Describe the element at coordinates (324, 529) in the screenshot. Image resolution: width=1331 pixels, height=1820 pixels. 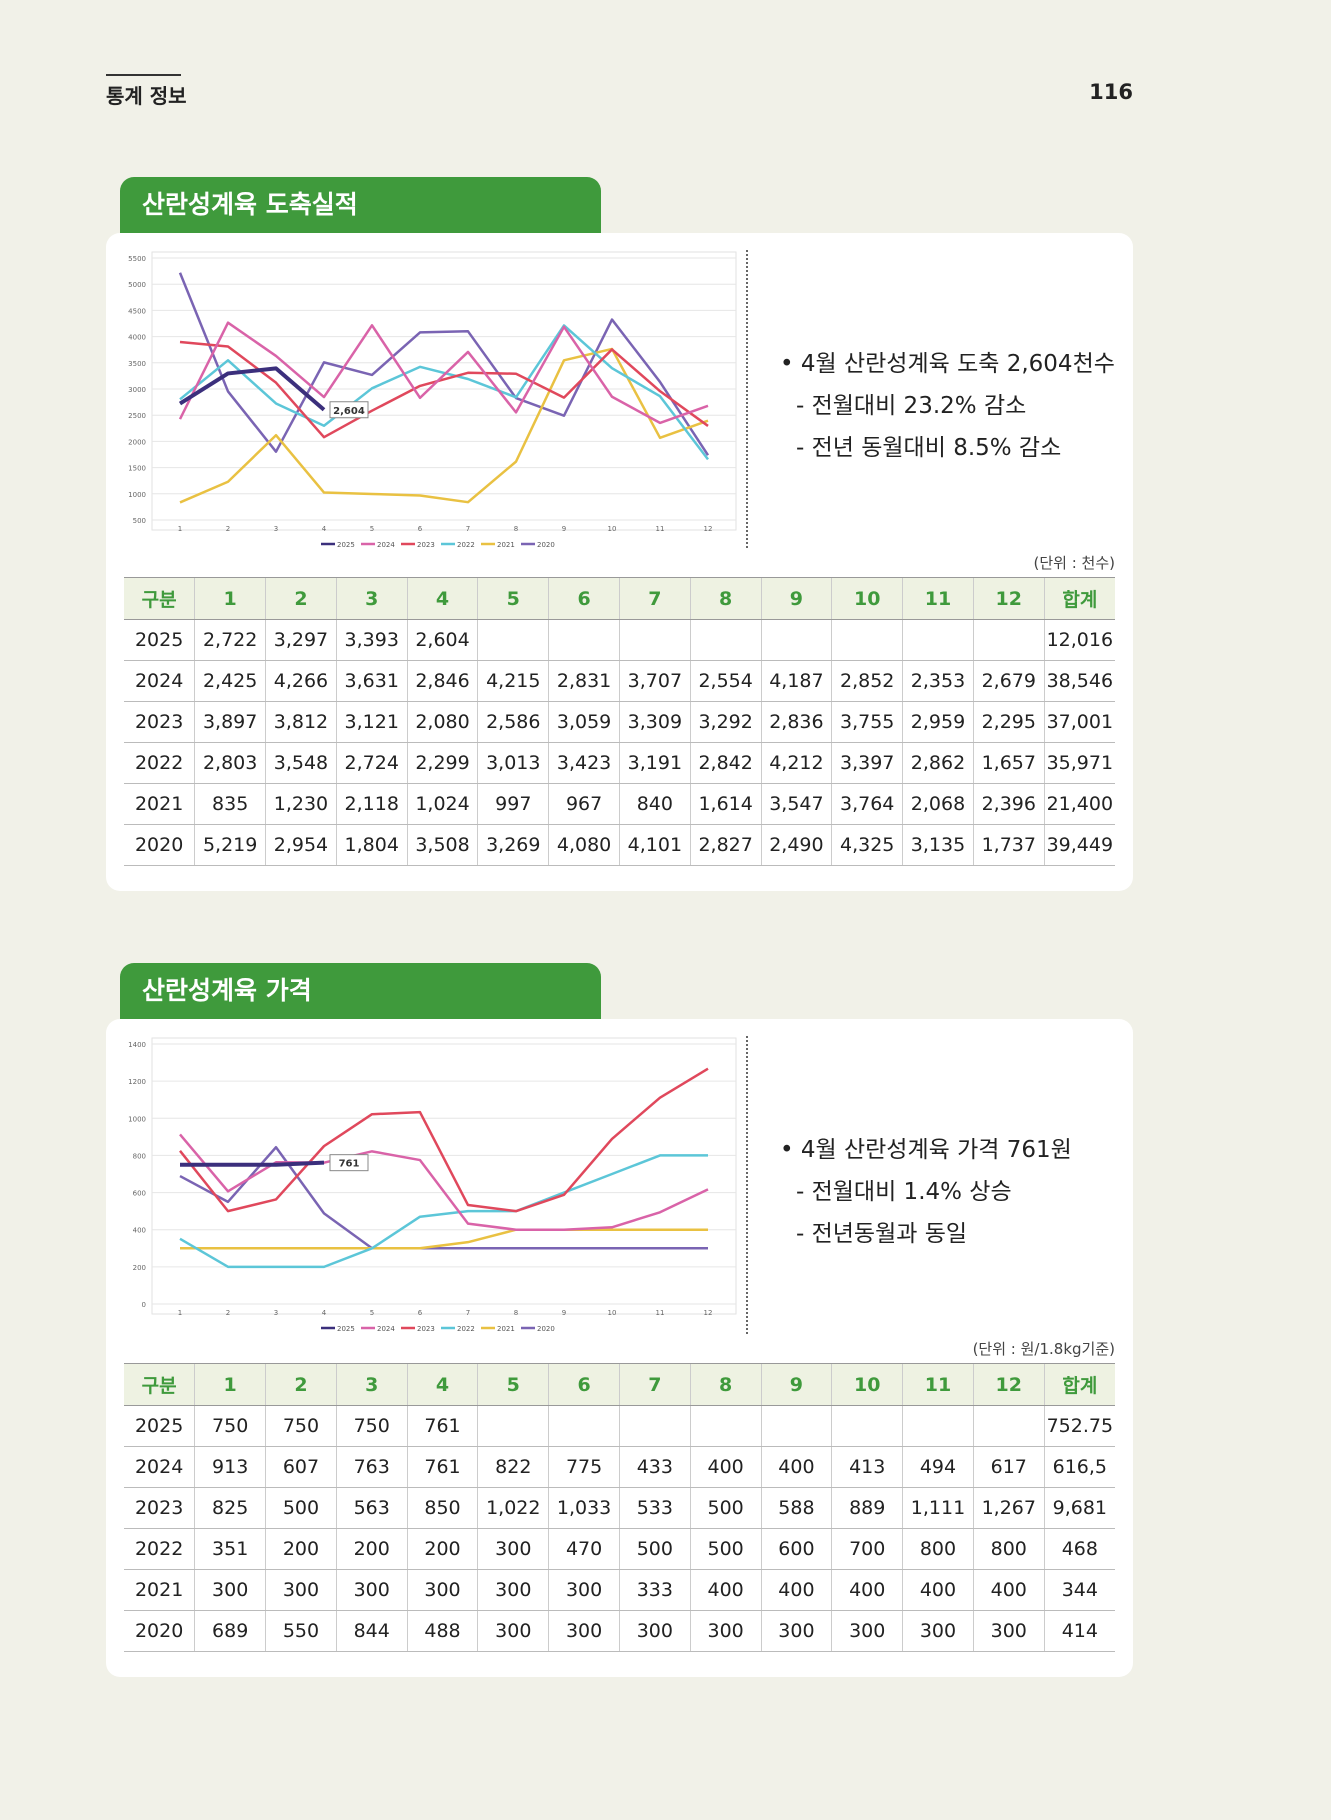
I see `x-tick-label: 4` at that location.